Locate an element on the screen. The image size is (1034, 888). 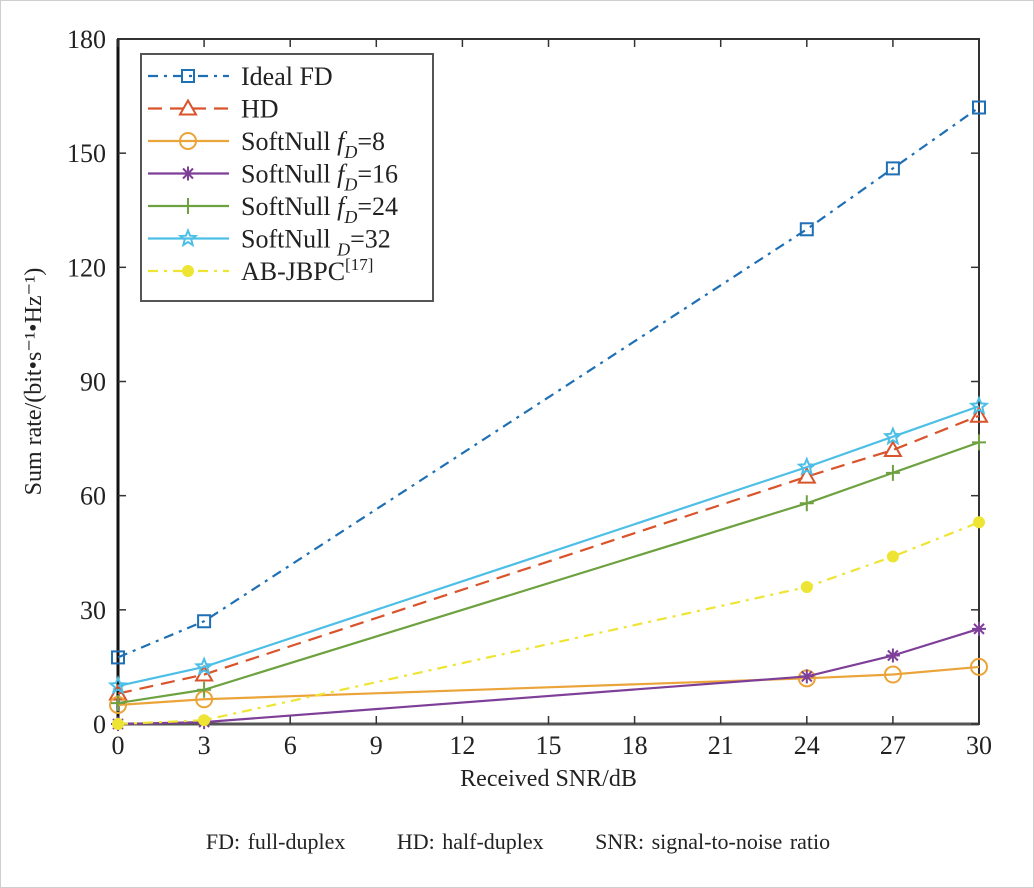
legend-label-base: Ideal FD is located at coordinates (287, 76).